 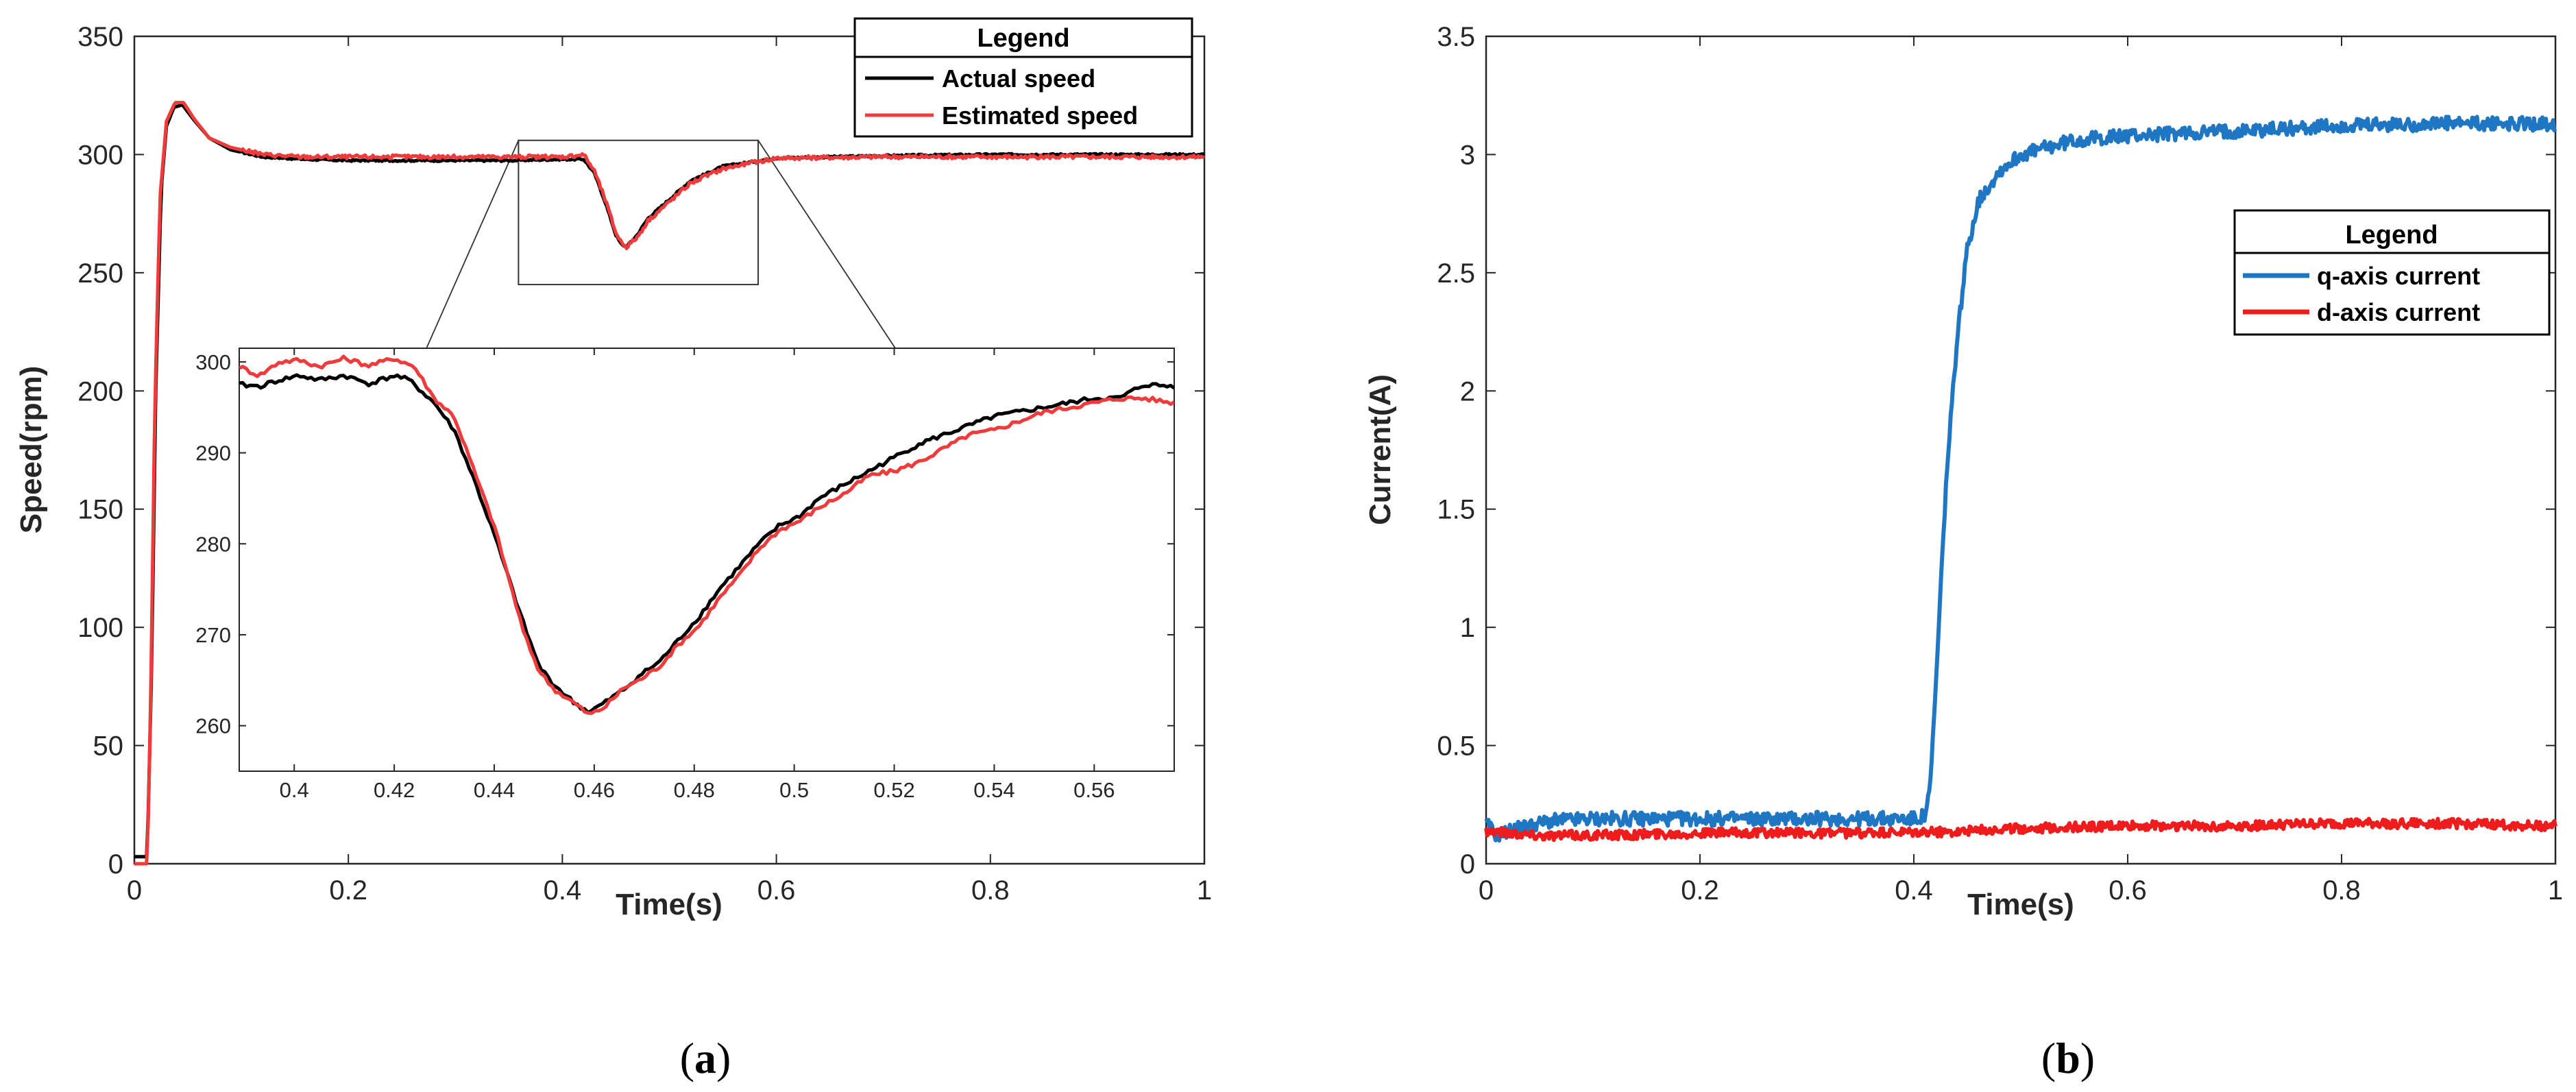 What do you see at coordinates (2020, 829) in the screenshot?
I see `series-line-d-axis-current` at bounding box center [2020, 829].